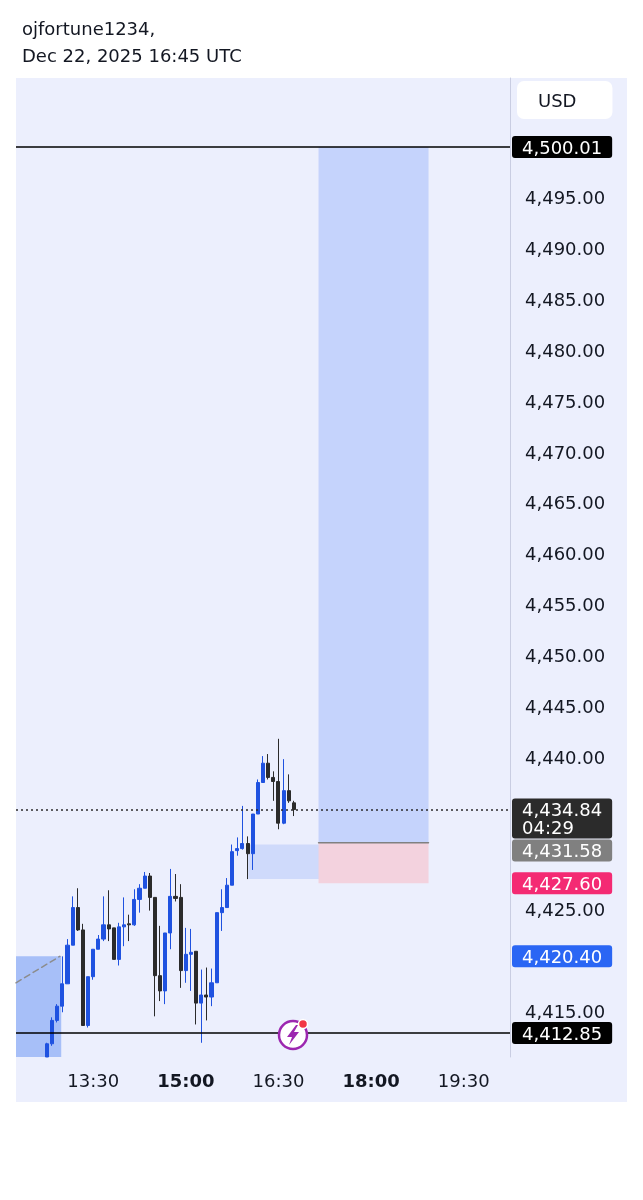 The height and width of the screenshot is (1200, 643). Describe the element at coordinates (565, 1011) in the screenshot. I see `y-tick-label: 4,415.00` at that location.